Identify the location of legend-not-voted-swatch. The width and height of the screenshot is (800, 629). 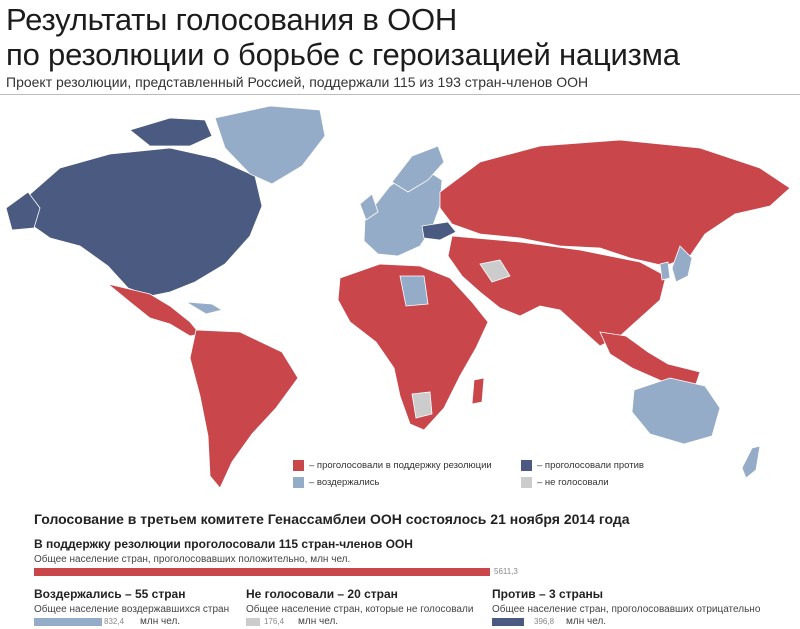
(526, 482).